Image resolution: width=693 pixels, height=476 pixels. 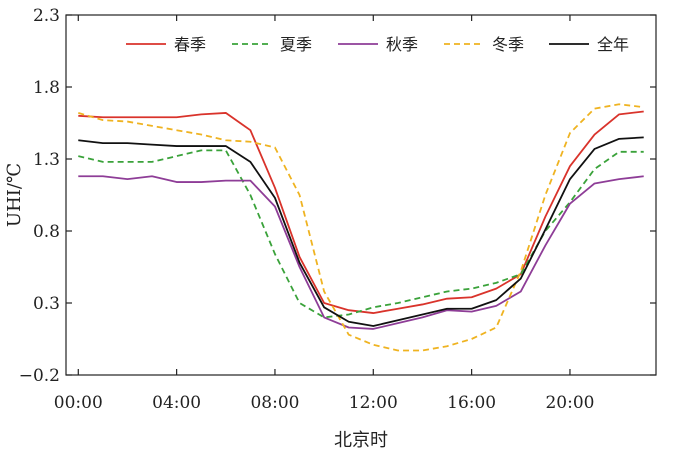 What do you see at coordinates (190, 44) in the screenshot?
I see `legend-label: 春季` at bounding box center [190, 44].